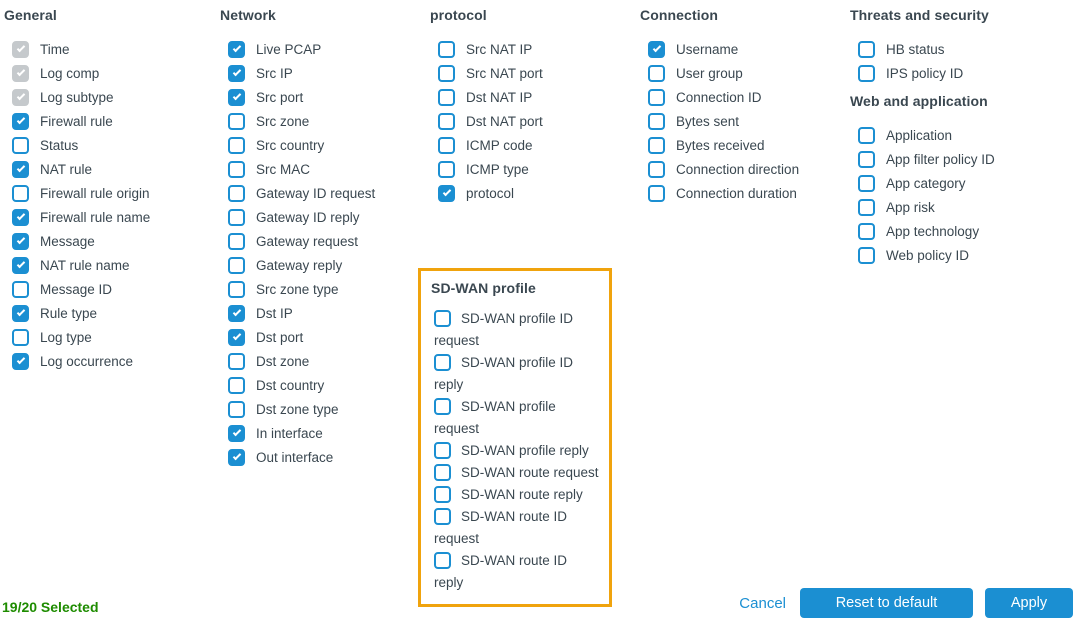 Image resolution: width=1082 pixels, height=621 pixels. Describe the element at coordinates (107, 145) in the screenshot. I see `checkbox-item-status: Status` at that location.